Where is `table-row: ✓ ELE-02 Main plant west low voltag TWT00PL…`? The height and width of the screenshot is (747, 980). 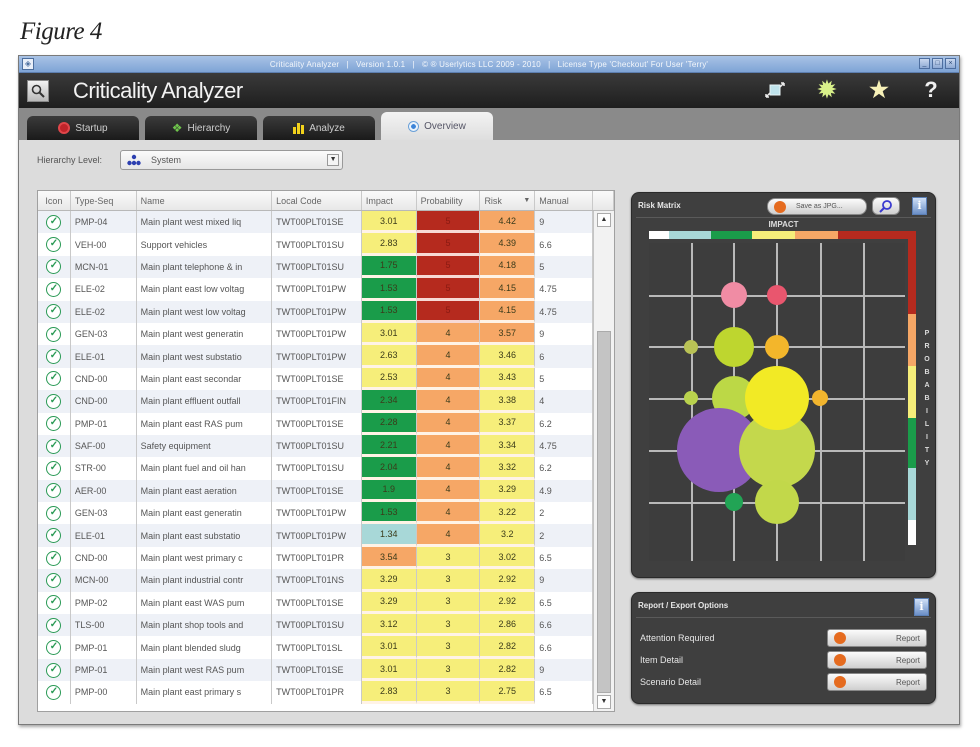 table-row: ✓ ELE-02 Main plant west low voltag TWT00PL… is located at coordinates (315, 311).